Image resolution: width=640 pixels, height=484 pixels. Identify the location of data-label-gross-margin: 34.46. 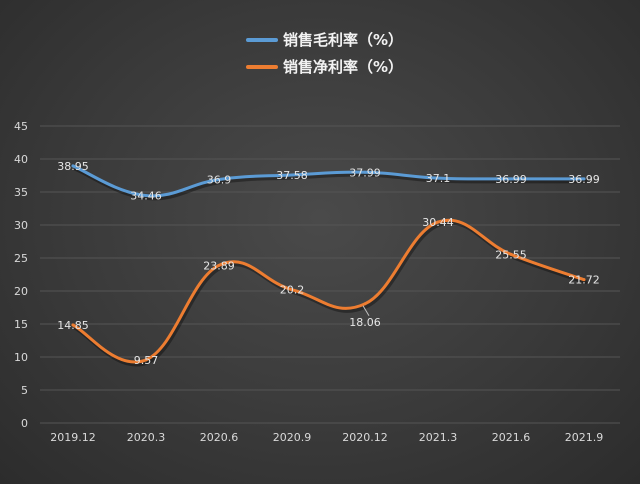
(146, 196).